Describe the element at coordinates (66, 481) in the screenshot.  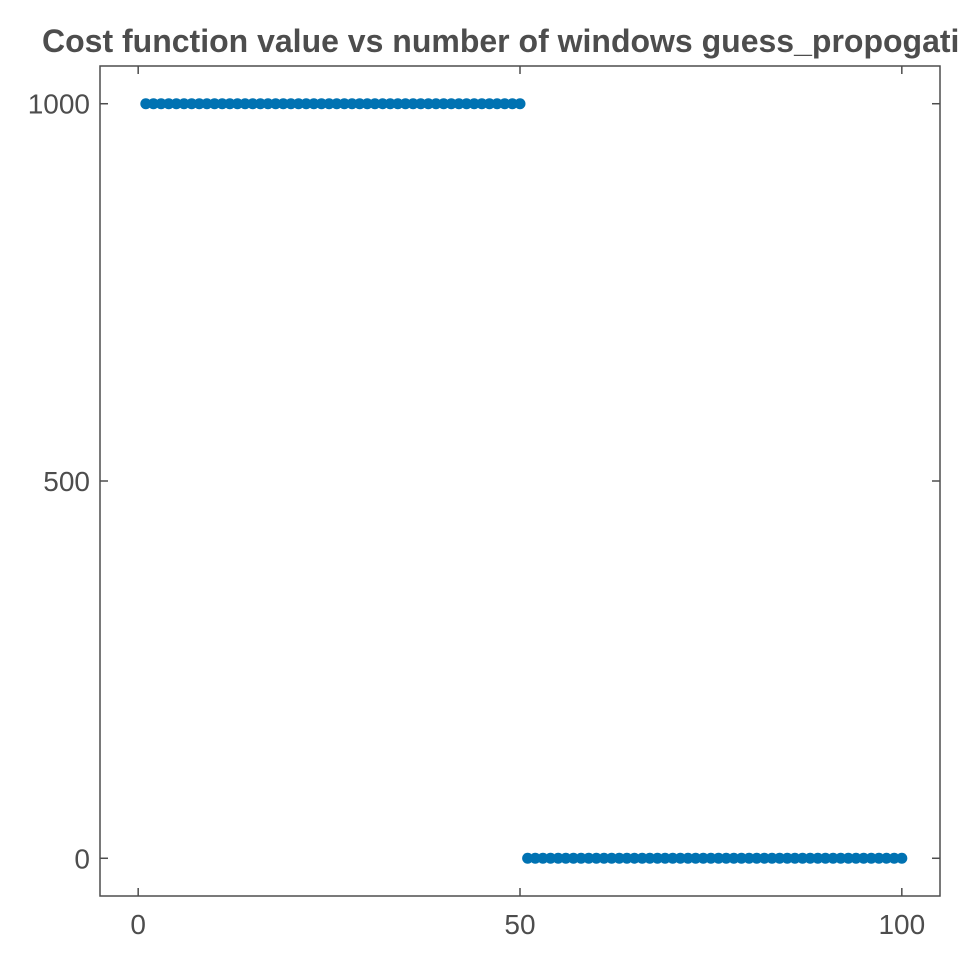
I see `y-tick-label: 500` at that location.